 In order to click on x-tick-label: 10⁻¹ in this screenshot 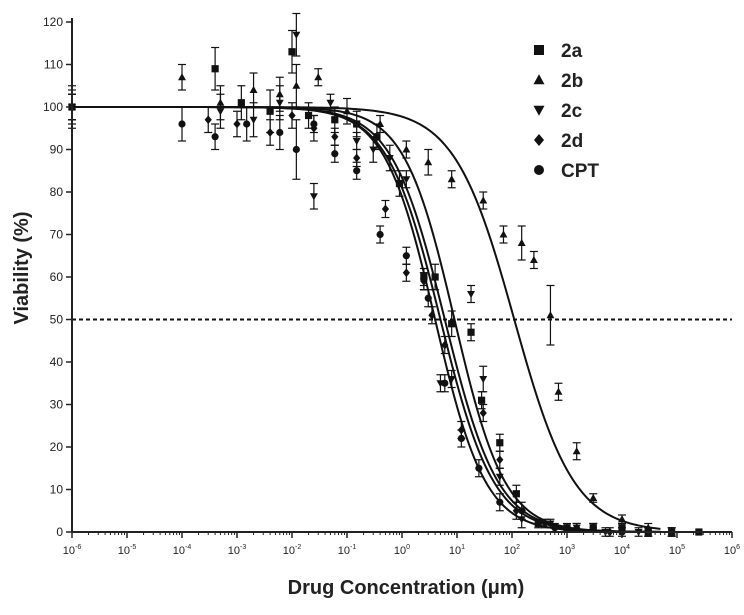, I will do `click(347, 550)`.